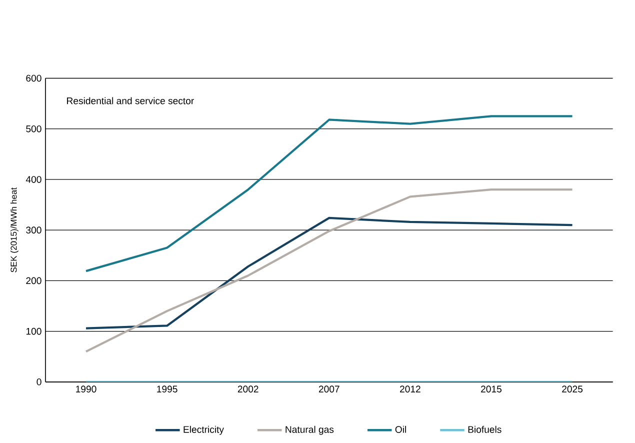 This screenshot has height=443, width=635. What do you see at coordinates (34, 78) in the screenshot?
I see `y-tick-label: 600` at bounding box center [34, 78].